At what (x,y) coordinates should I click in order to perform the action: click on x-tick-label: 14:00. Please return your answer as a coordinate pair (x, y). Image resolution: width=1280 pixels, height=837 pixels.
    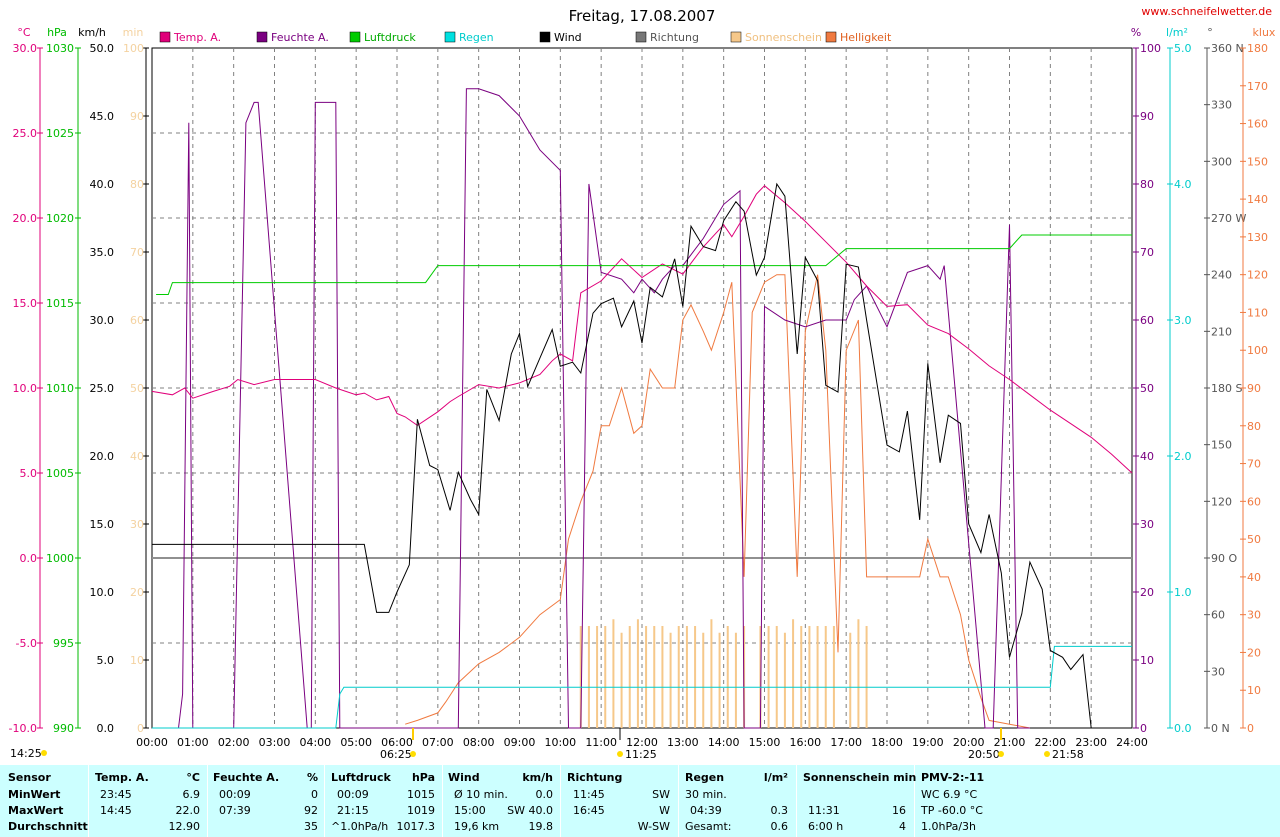
    Looking at the image, I should click on (724, 742).